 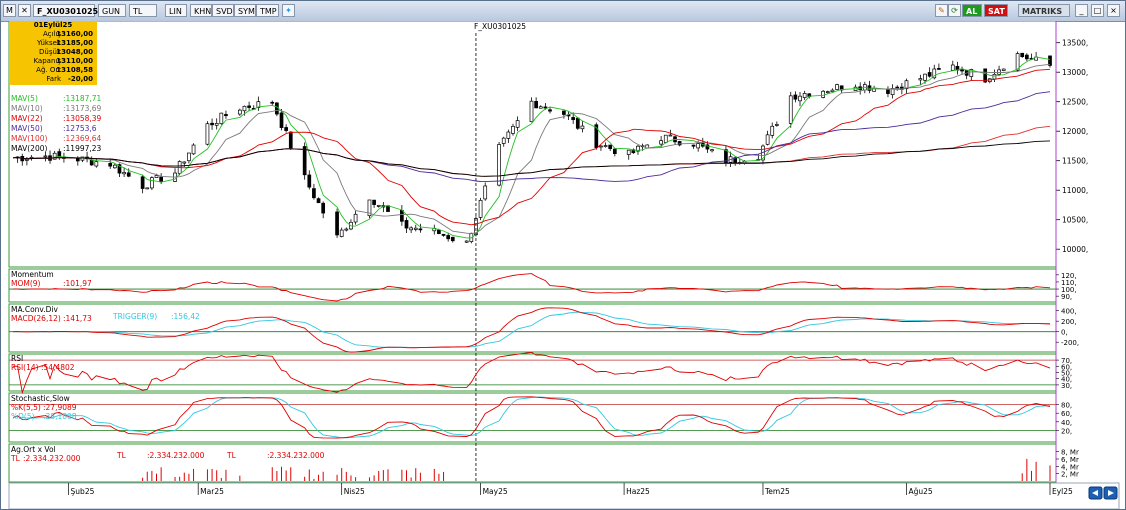 What do you see at coordinates (223, 10) in the screenshot?
I see `tab-svd: SVD` at bounding box center [223, 10].